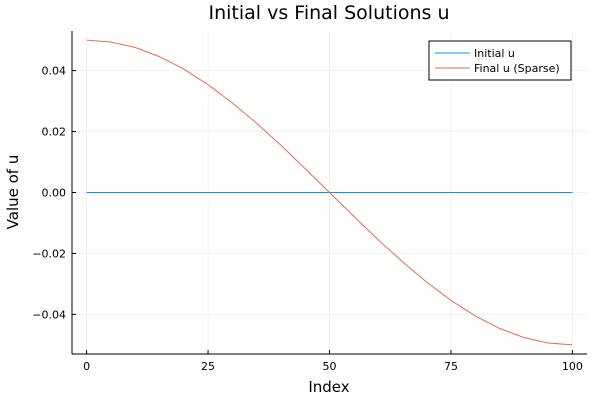 The height and width of the screenshot is (400, 600). I want to click on y-tick-label: 0.04, so click(54, 71).